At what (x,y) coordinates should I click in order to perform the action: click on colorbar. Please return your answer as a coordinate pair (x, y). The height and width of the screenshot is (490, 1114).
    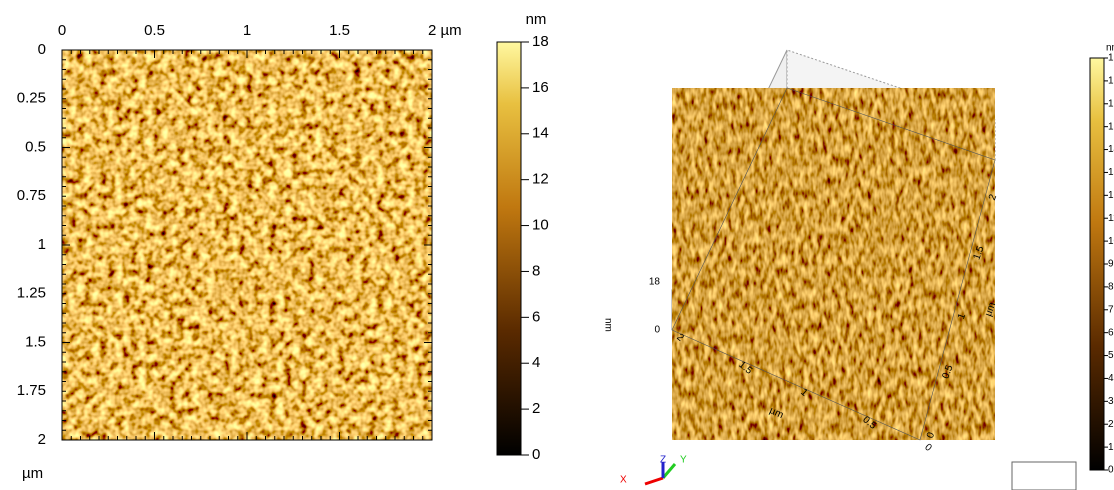
    Looking at the image, I should click on (509, 248).